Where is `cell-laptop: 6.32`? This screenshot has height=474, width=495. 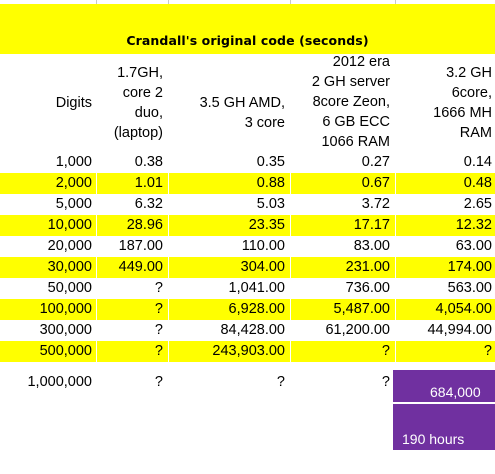
cell-laptop: 6.32 is located at coordinates (148, 204).